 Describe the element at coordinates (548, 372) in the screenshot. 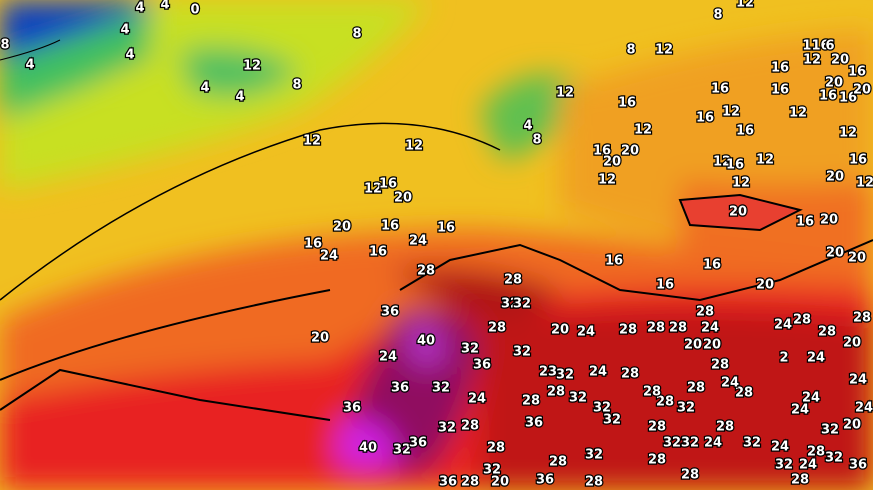

I see `temperature-label: 23` at that location.